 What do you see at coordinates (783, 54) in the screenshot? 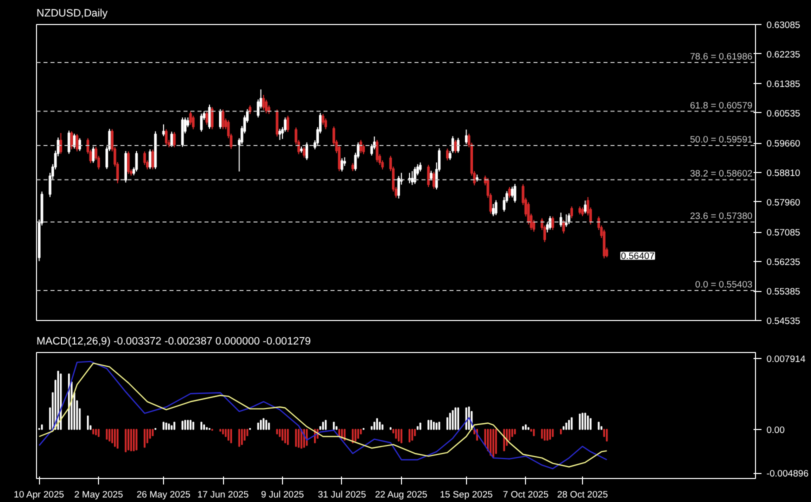
I see `y-tick-label: 0.62235` at bounding box center [783, 54].